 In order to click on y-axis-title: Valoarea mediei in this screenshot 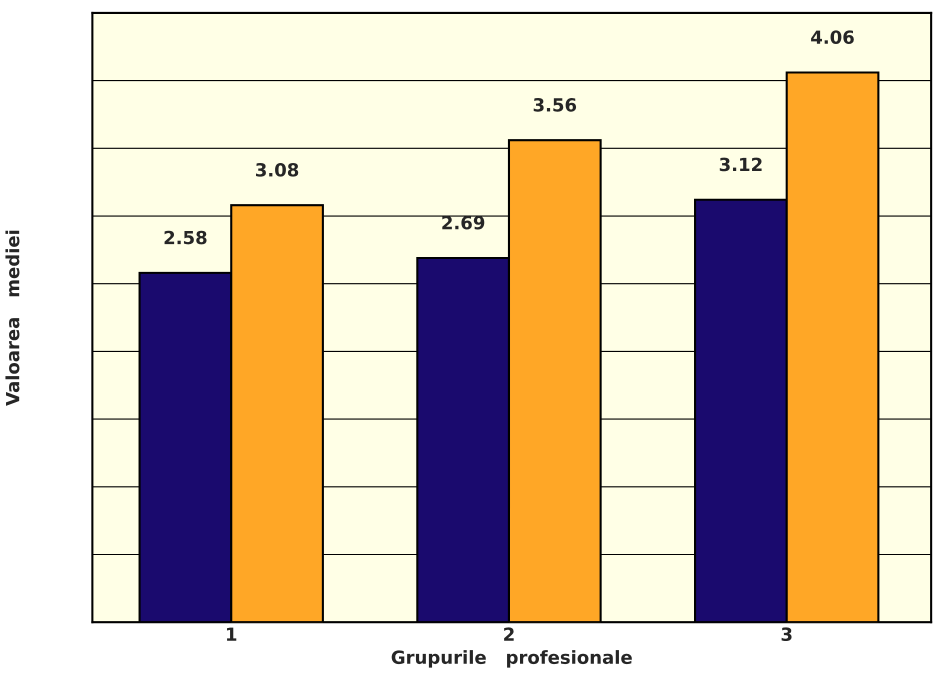, I will do `click(12, 318)`.